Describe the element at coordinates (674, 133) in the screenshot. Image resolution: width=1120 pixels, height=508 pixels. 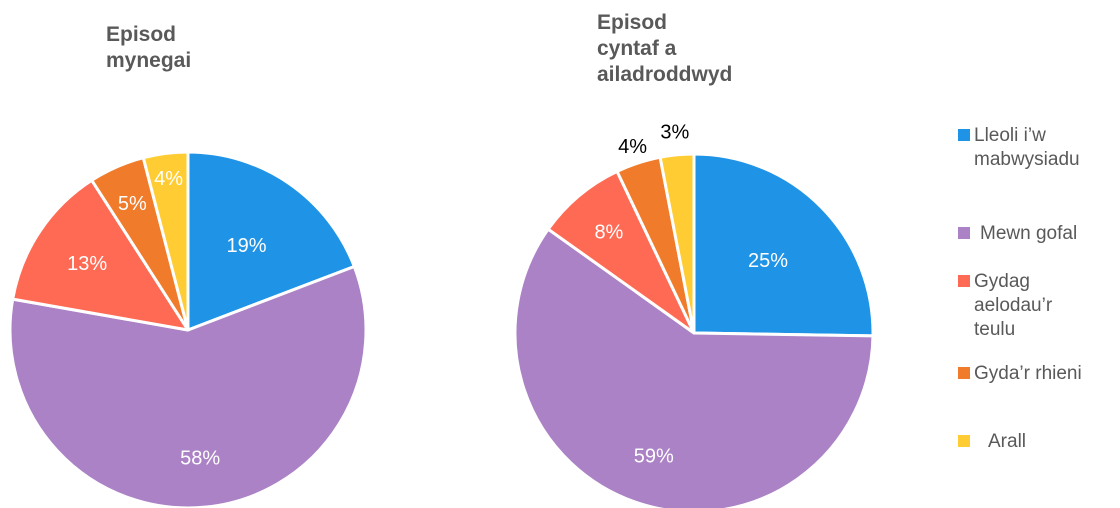
I see `pie-2-label-other: 3%` at that location.